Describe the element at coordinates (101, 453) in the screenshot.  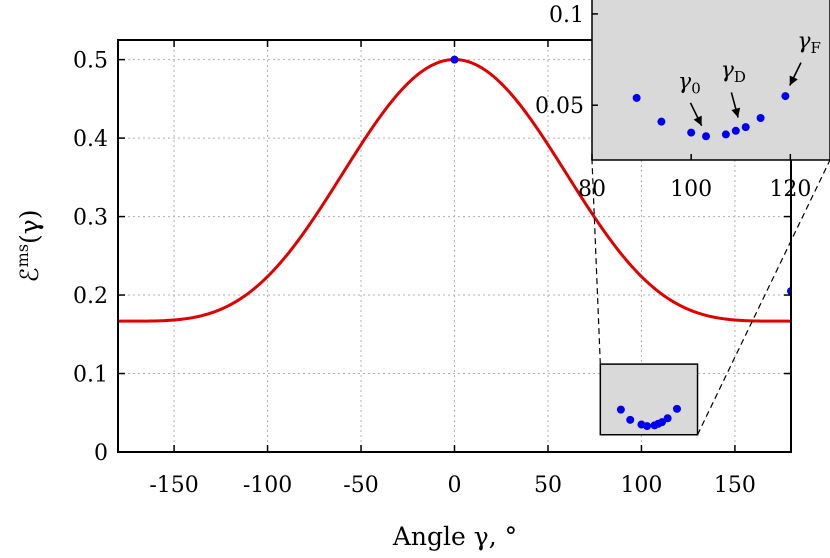
I see `y-tick-label: 0` at that location.